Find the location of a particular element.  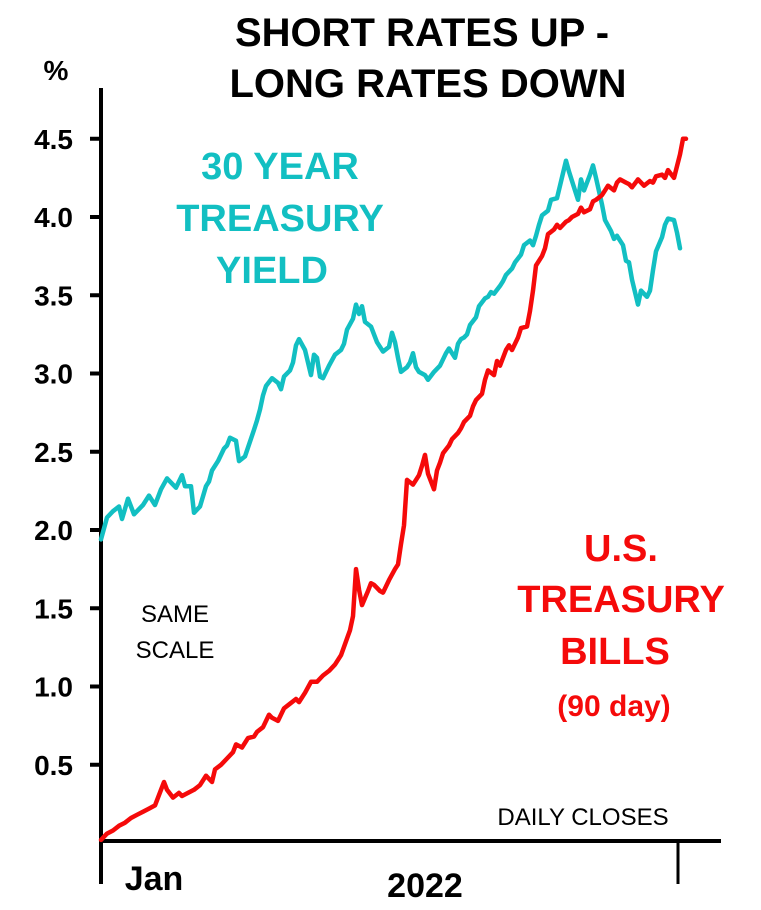

series-label-30y-line-1: 30 YEAR is located at coordinates (280, 167).